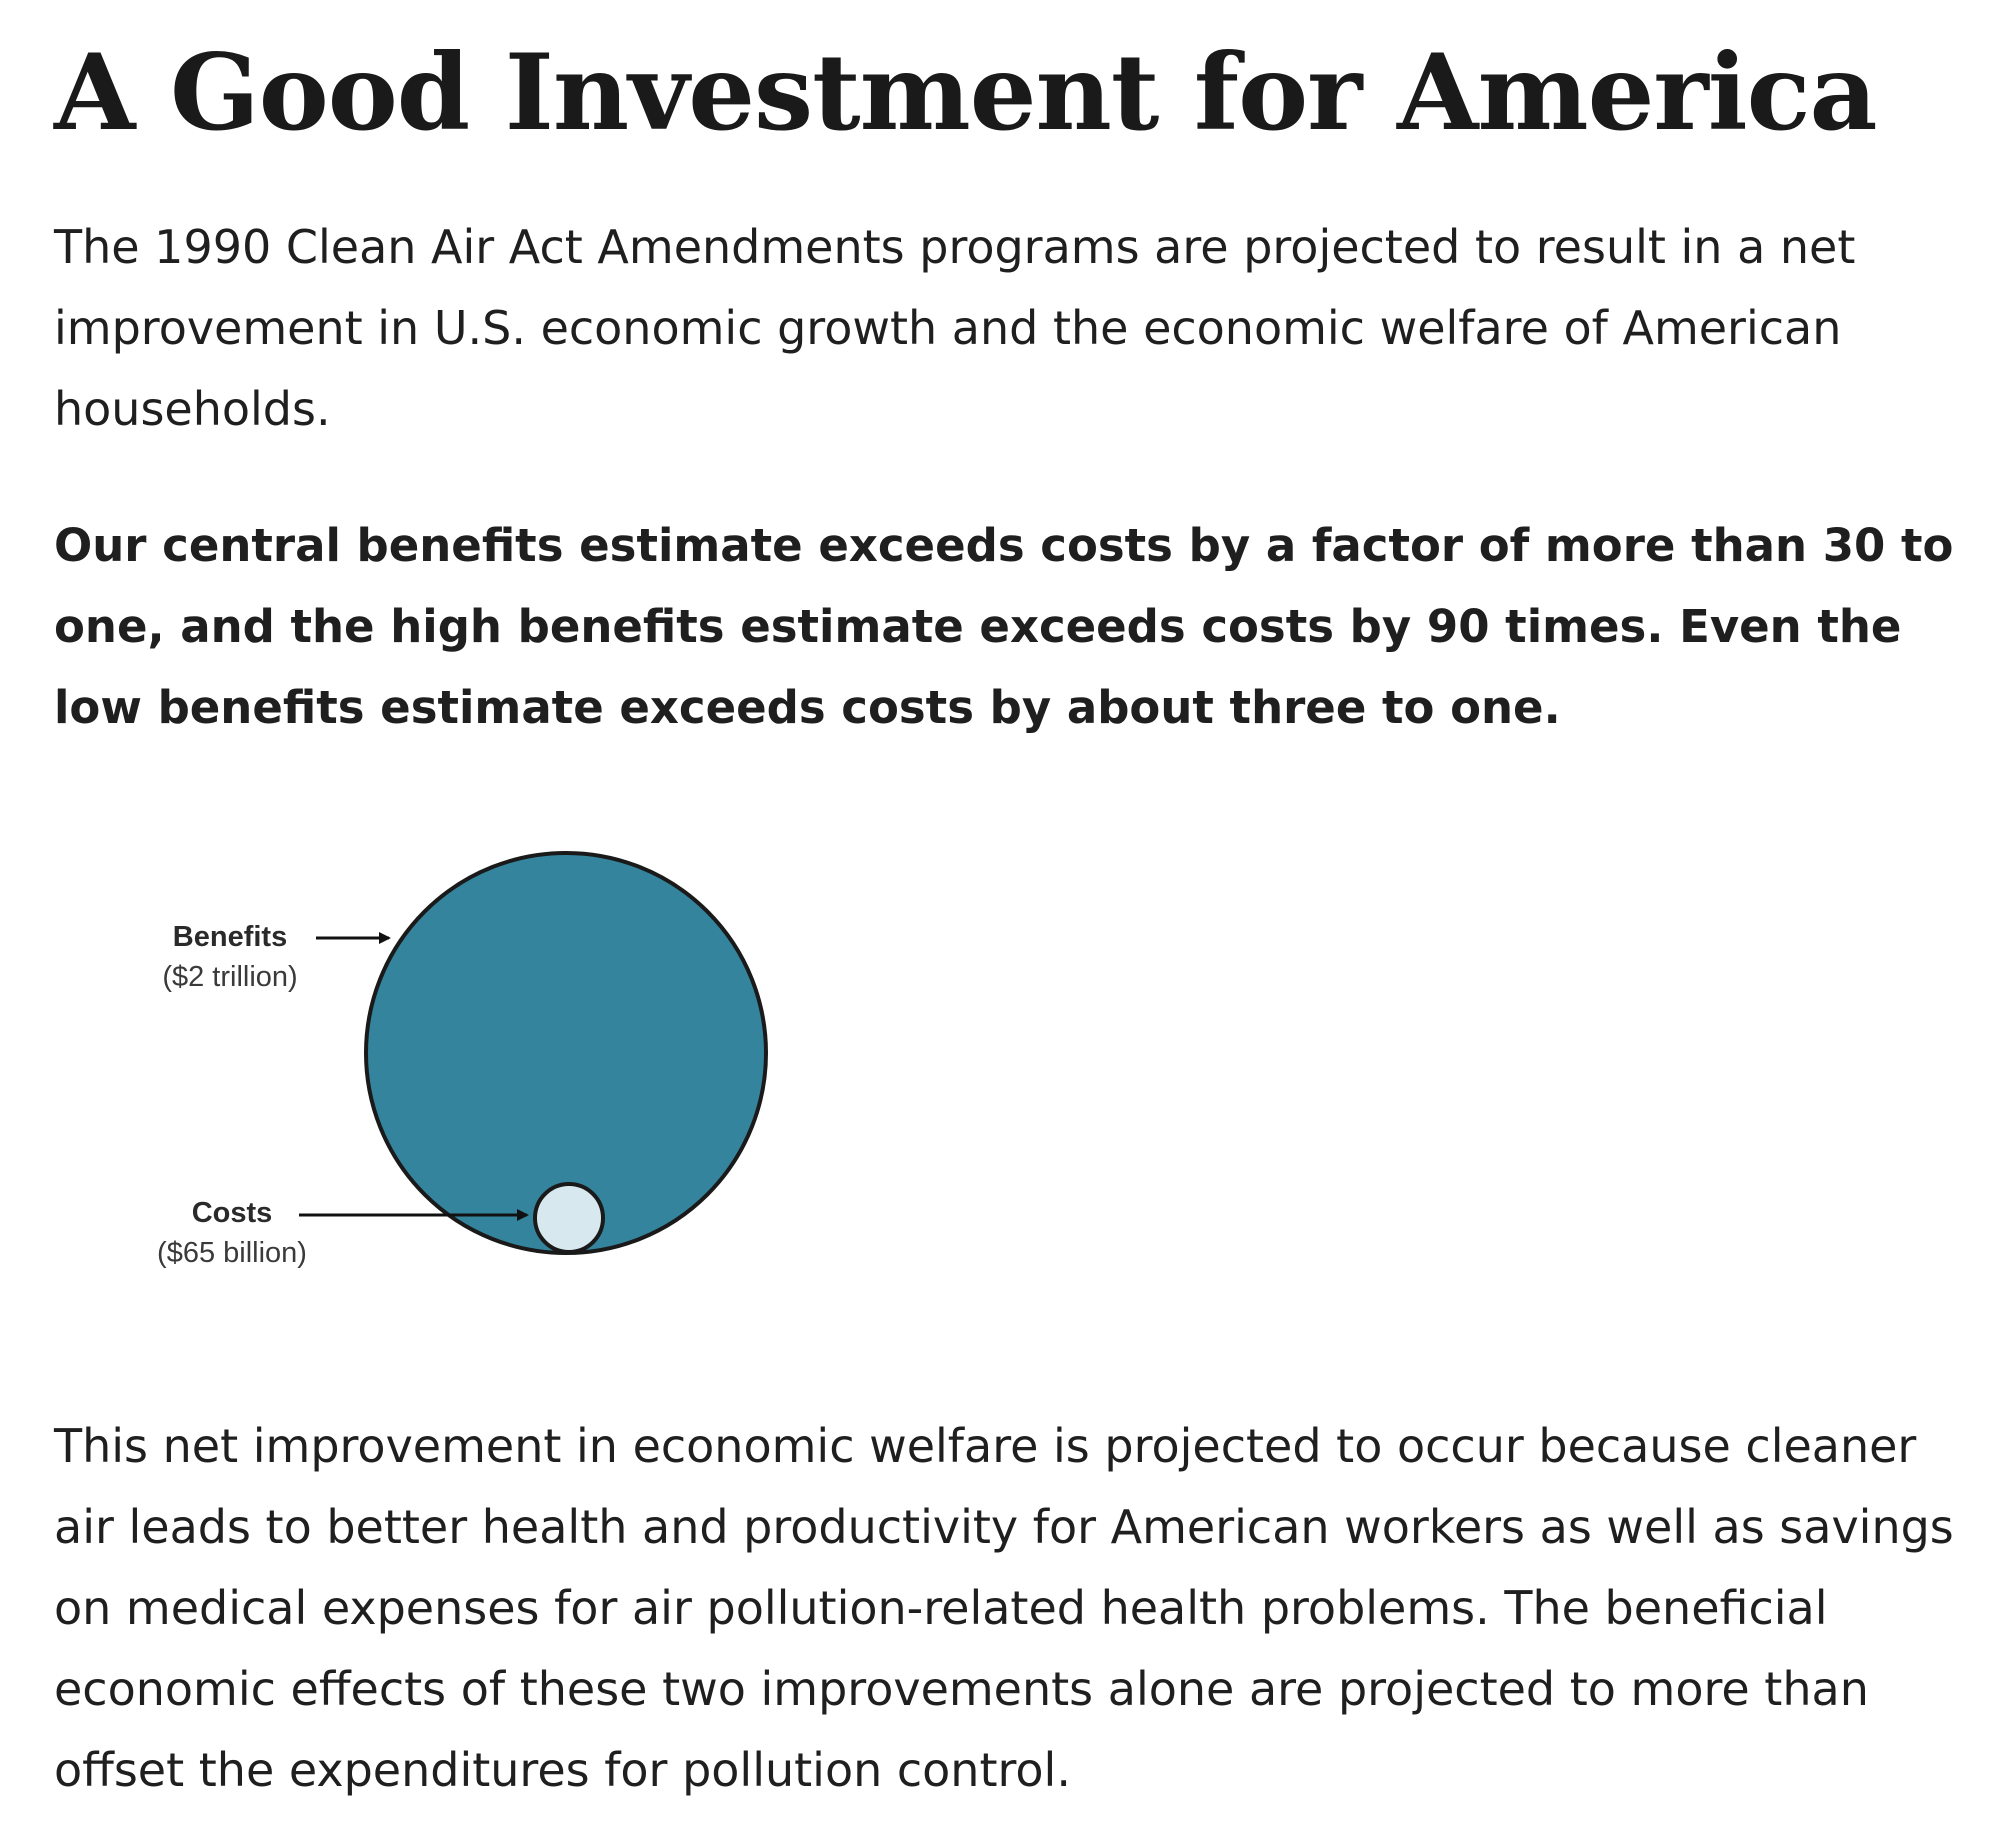 The image size is (2000, 1822). I want to click on benefits-value: ($2 trillion), so click(229, 977).